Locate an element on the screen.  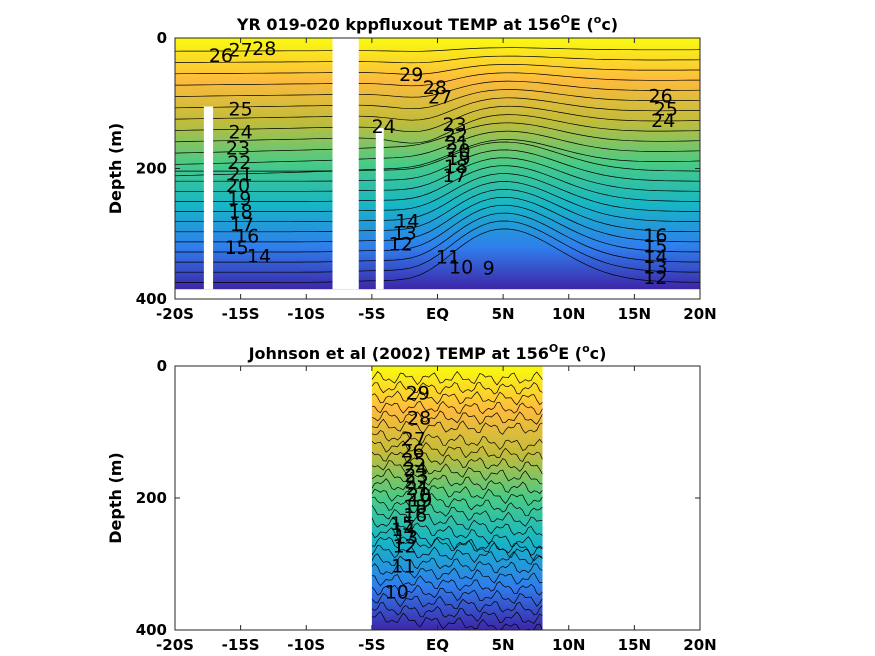
contour-label: 15 is located at coordinates (237, 248).